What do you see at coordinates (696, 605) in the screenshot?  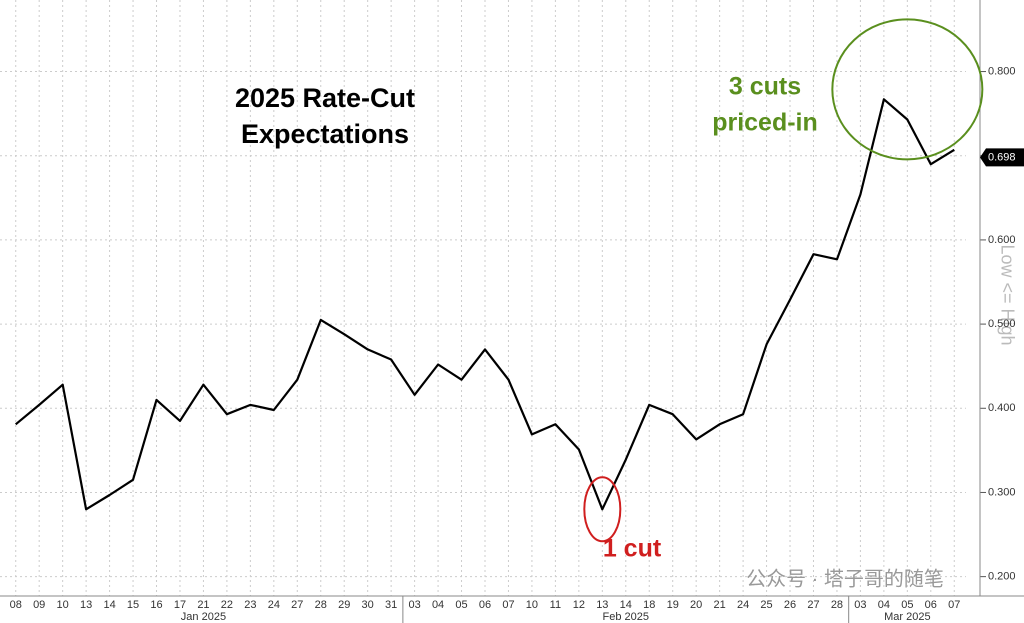 I see `x-tick-label: 20` at bounding box center [696, 605].